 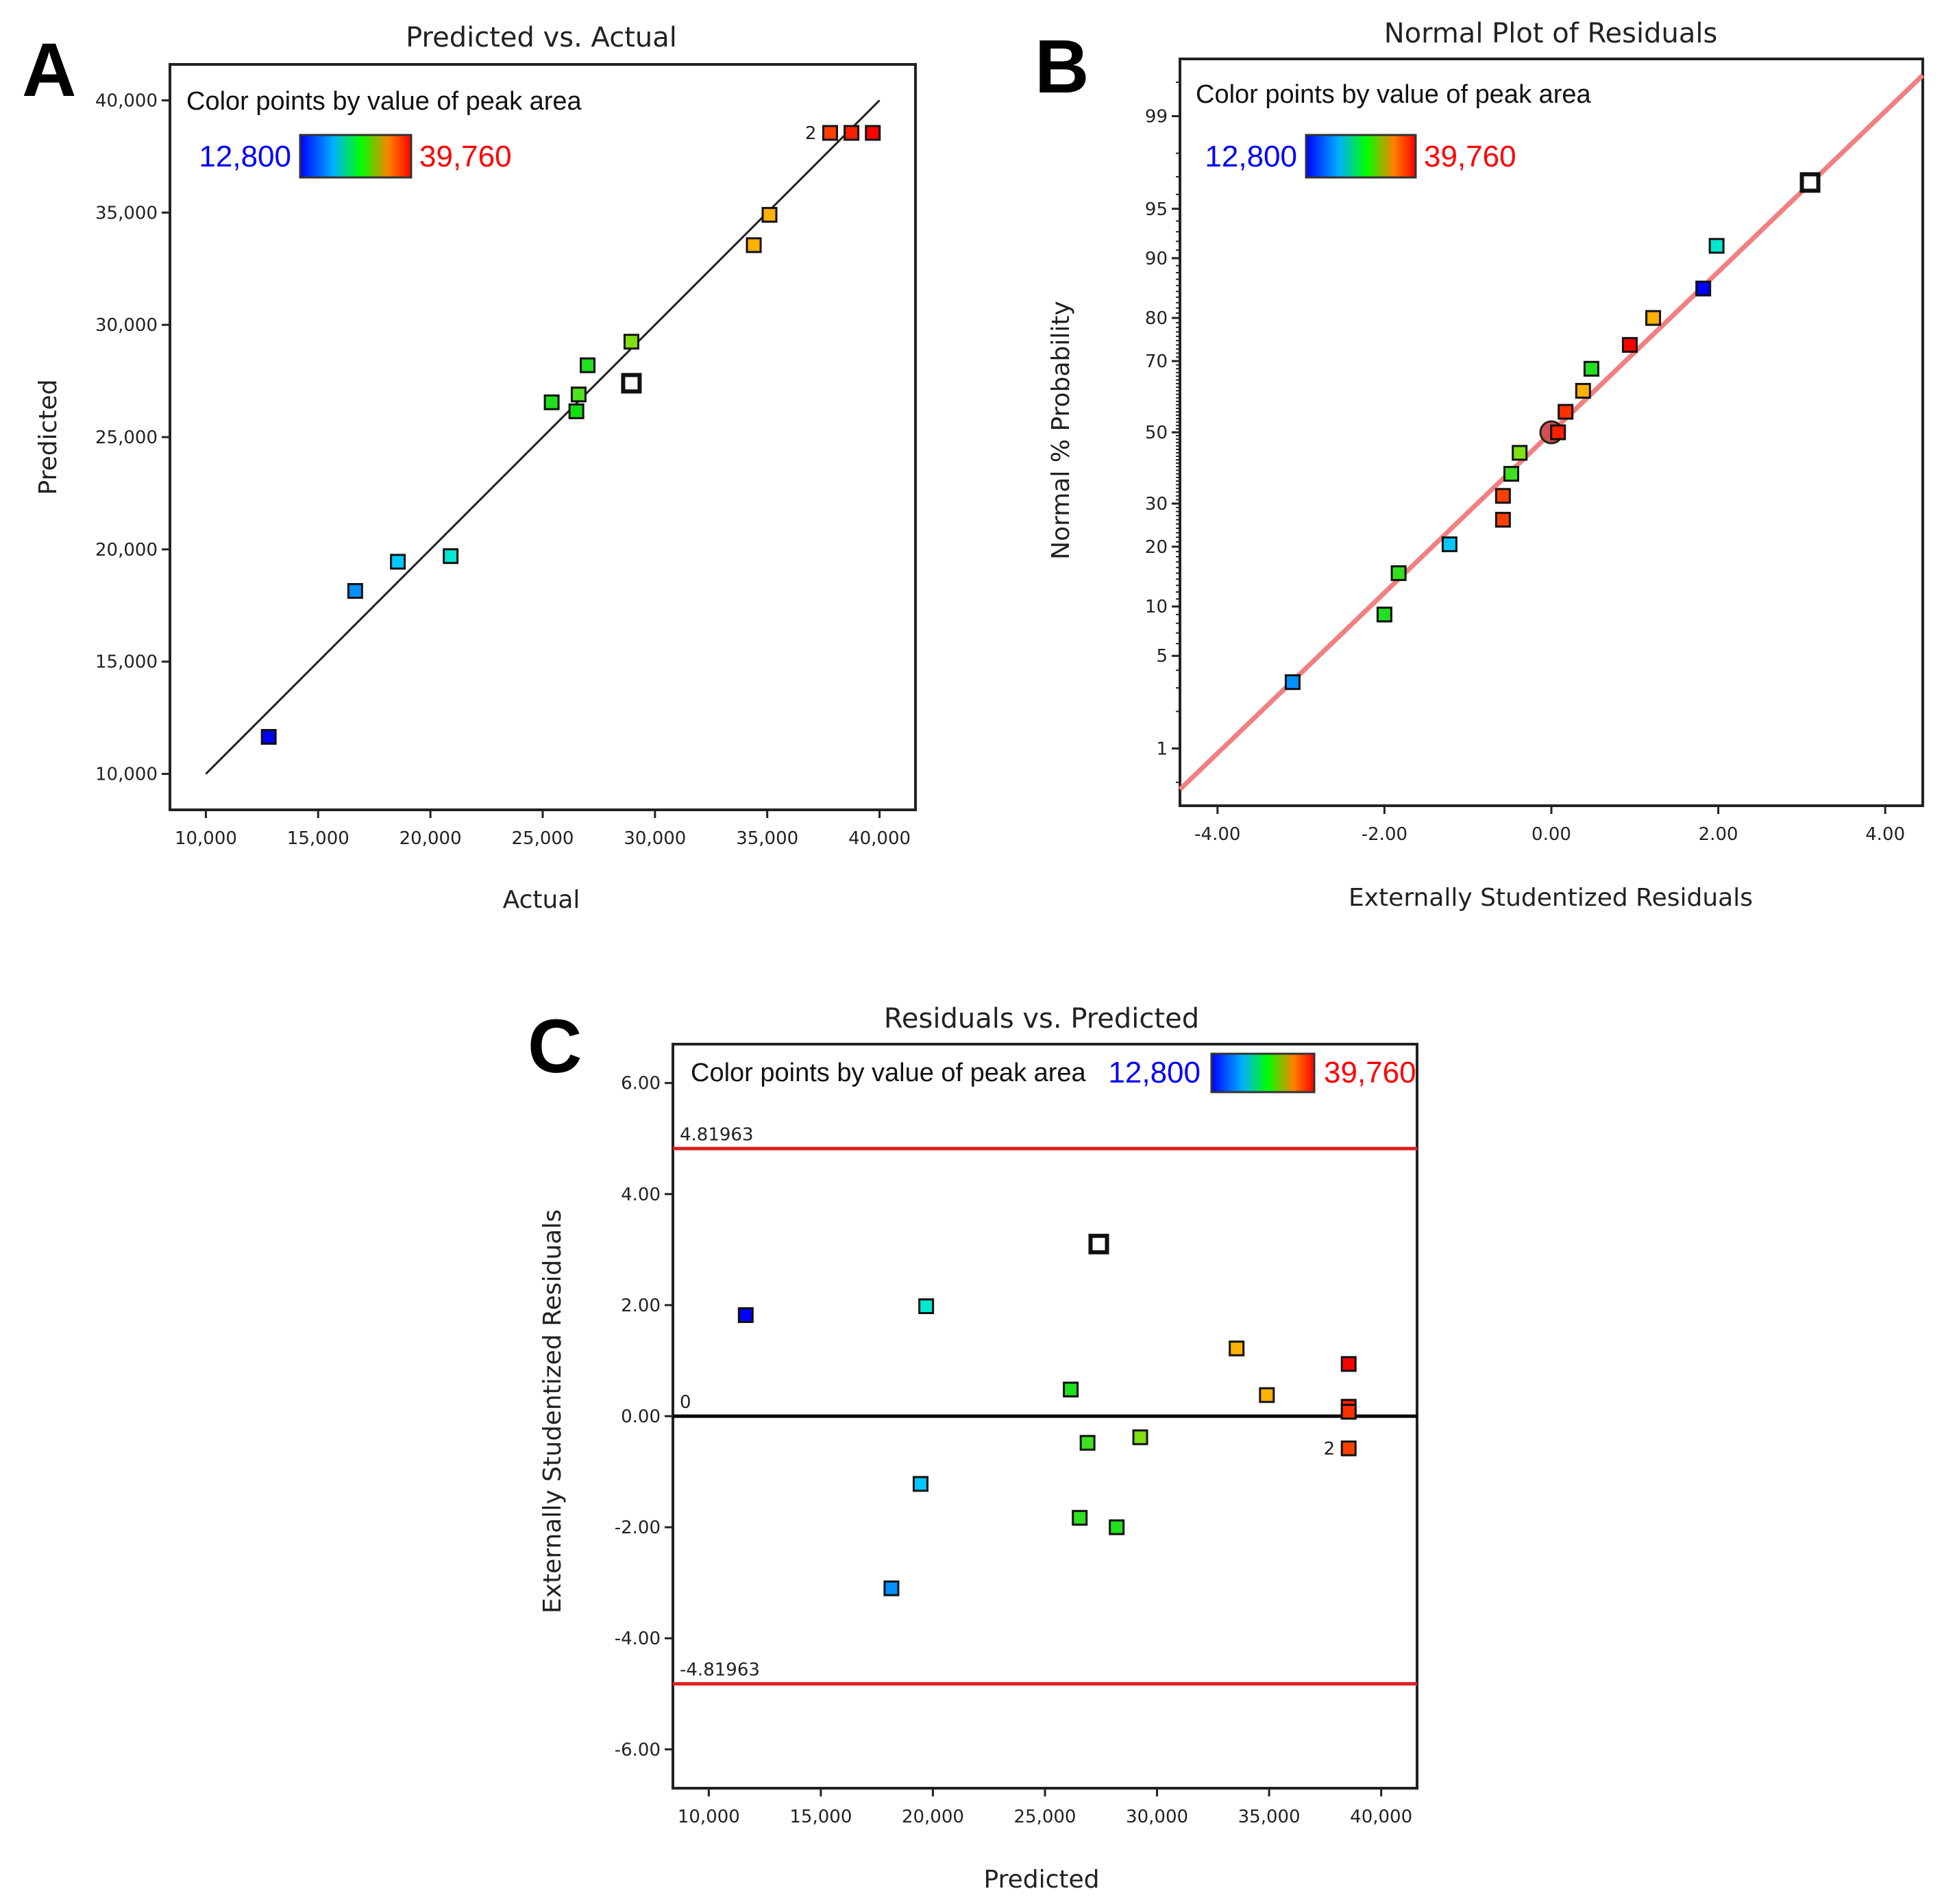 I want to click on chart-b-x-tick-label: 4.00, so click(x=1885, y=834).